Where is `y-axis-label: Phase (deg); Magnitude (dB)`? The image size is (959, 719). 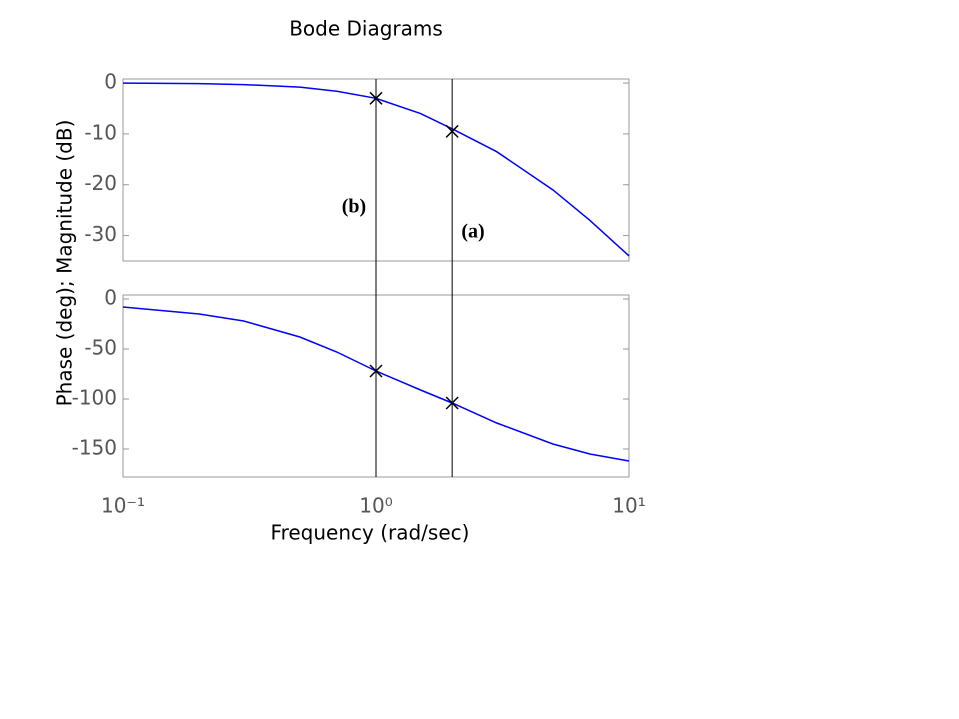
y-axis-label: Phase (deg); Magnitude (dB) is located at coordinates (65, 263).